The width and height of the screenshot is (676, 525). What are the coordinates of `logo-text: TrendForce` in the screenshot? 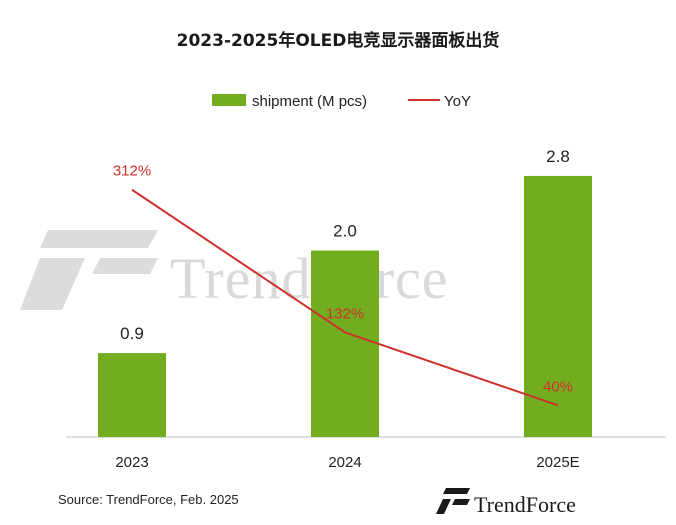 It's located at (525, 504).